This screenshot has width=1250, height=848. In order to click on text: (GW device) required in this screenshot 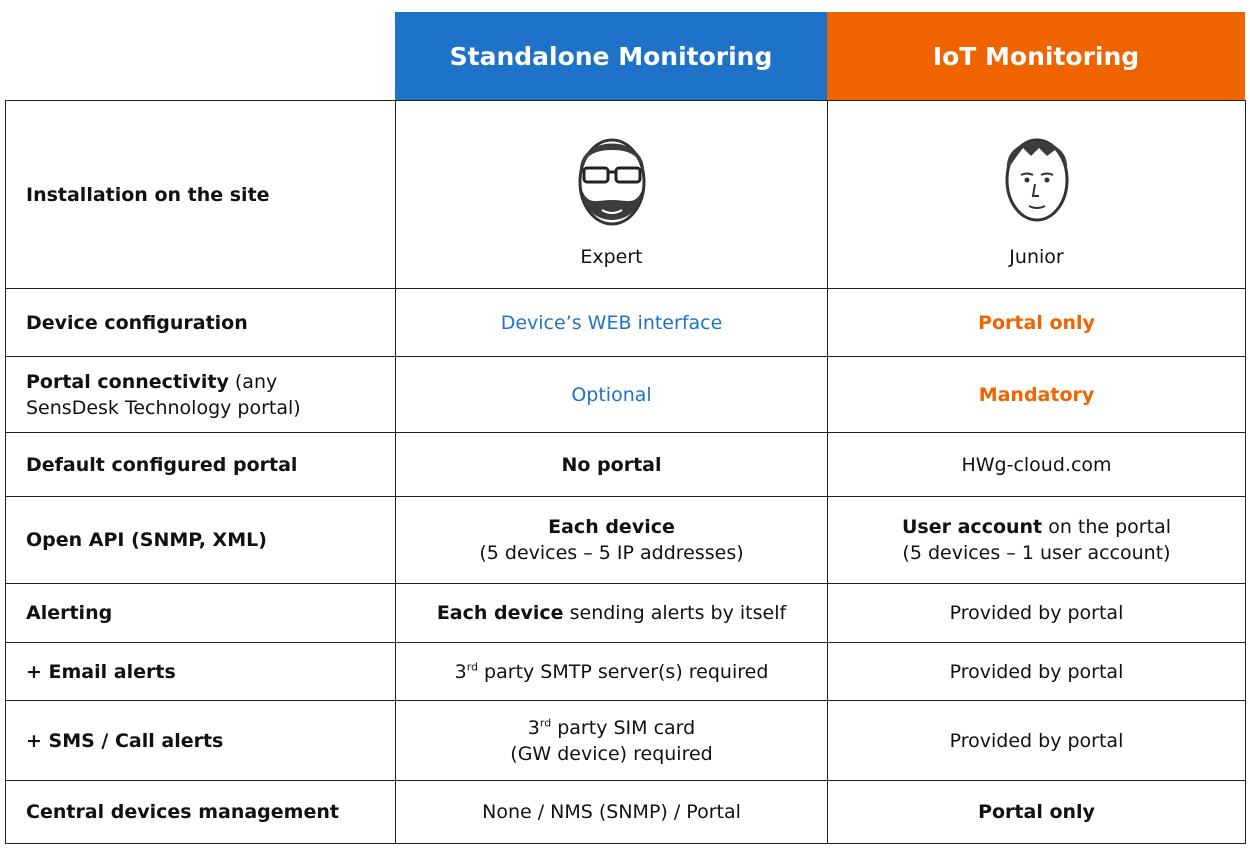, I will do `click(611, 753)`.